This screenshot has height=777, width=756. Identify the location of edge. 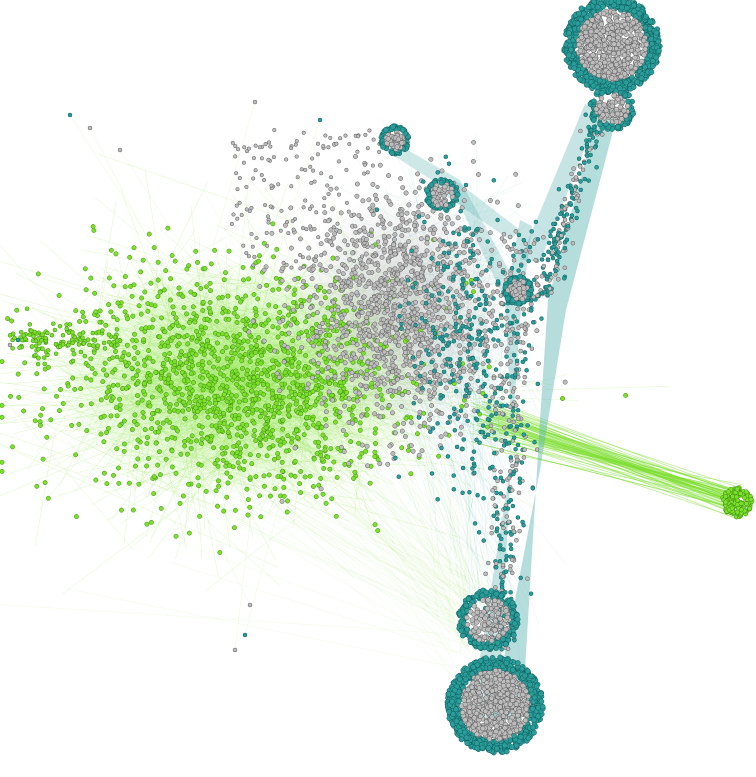
(618, 461).